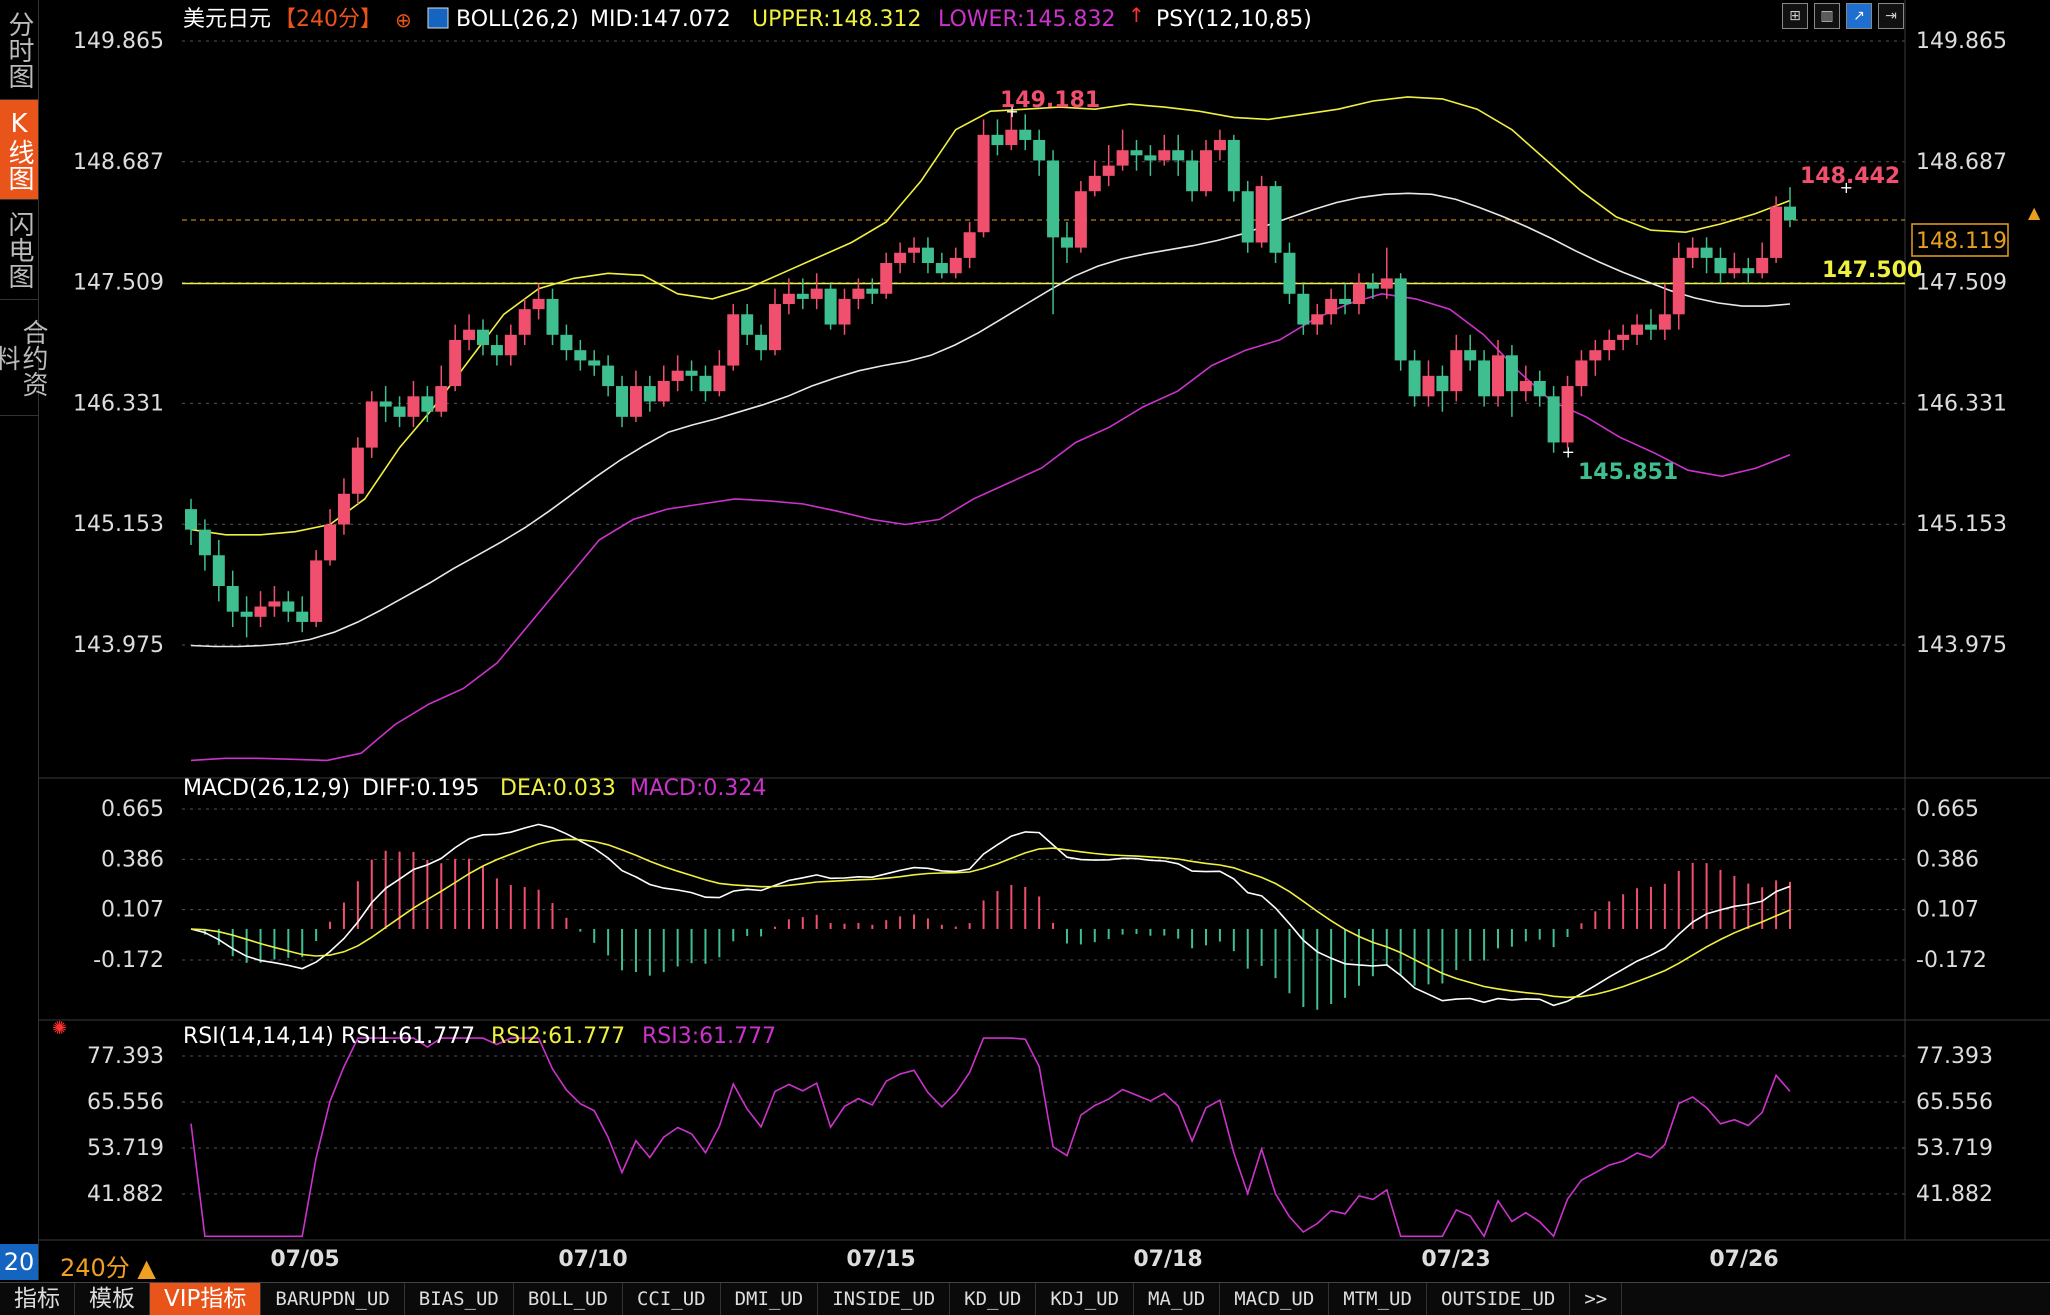 The image size is (2050, 1315). I want to click on rsi3: RSI3:61.777, so click(709, 1036).